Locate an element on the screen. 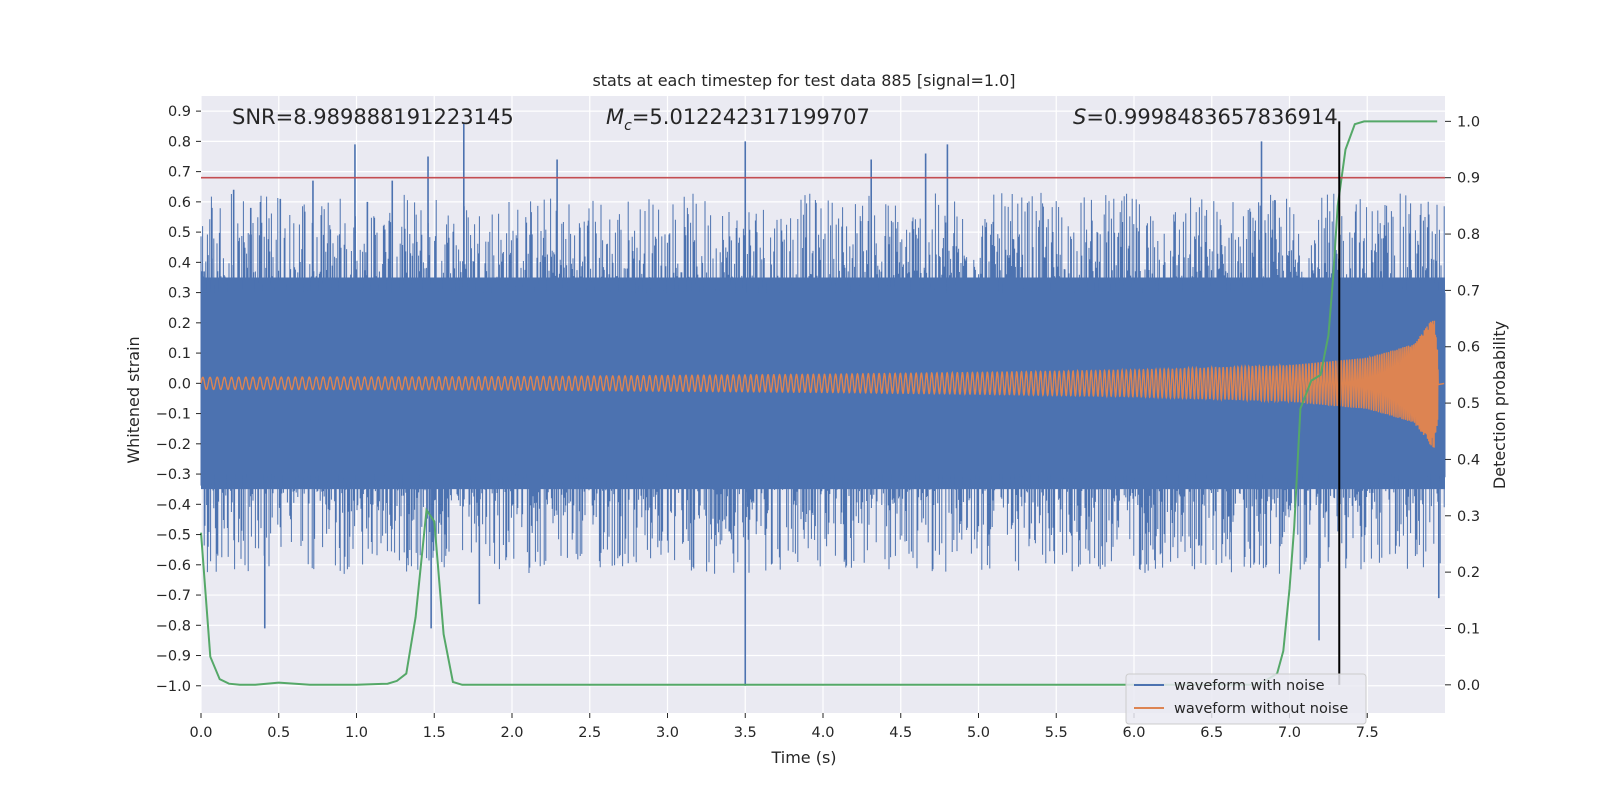 The image size is (1600, 800). x-tick-label: 4.5 is located at coordinates (900, 733).